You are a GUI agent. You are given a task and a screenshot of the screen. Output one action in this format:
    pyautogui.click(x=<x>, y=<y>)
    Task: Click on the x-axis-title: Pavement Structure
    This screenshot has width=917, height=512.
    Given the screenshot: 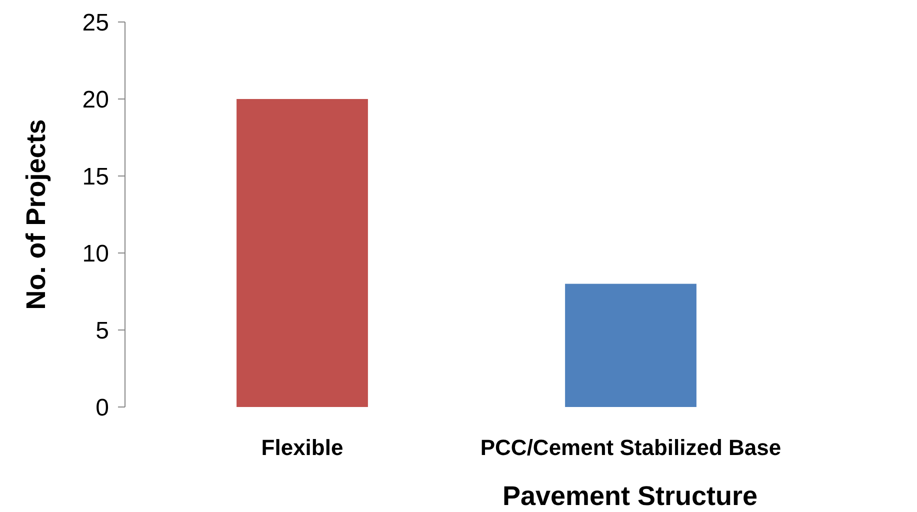 What is the action you would take?
    pyautogui.click(x=630, y=496)
    